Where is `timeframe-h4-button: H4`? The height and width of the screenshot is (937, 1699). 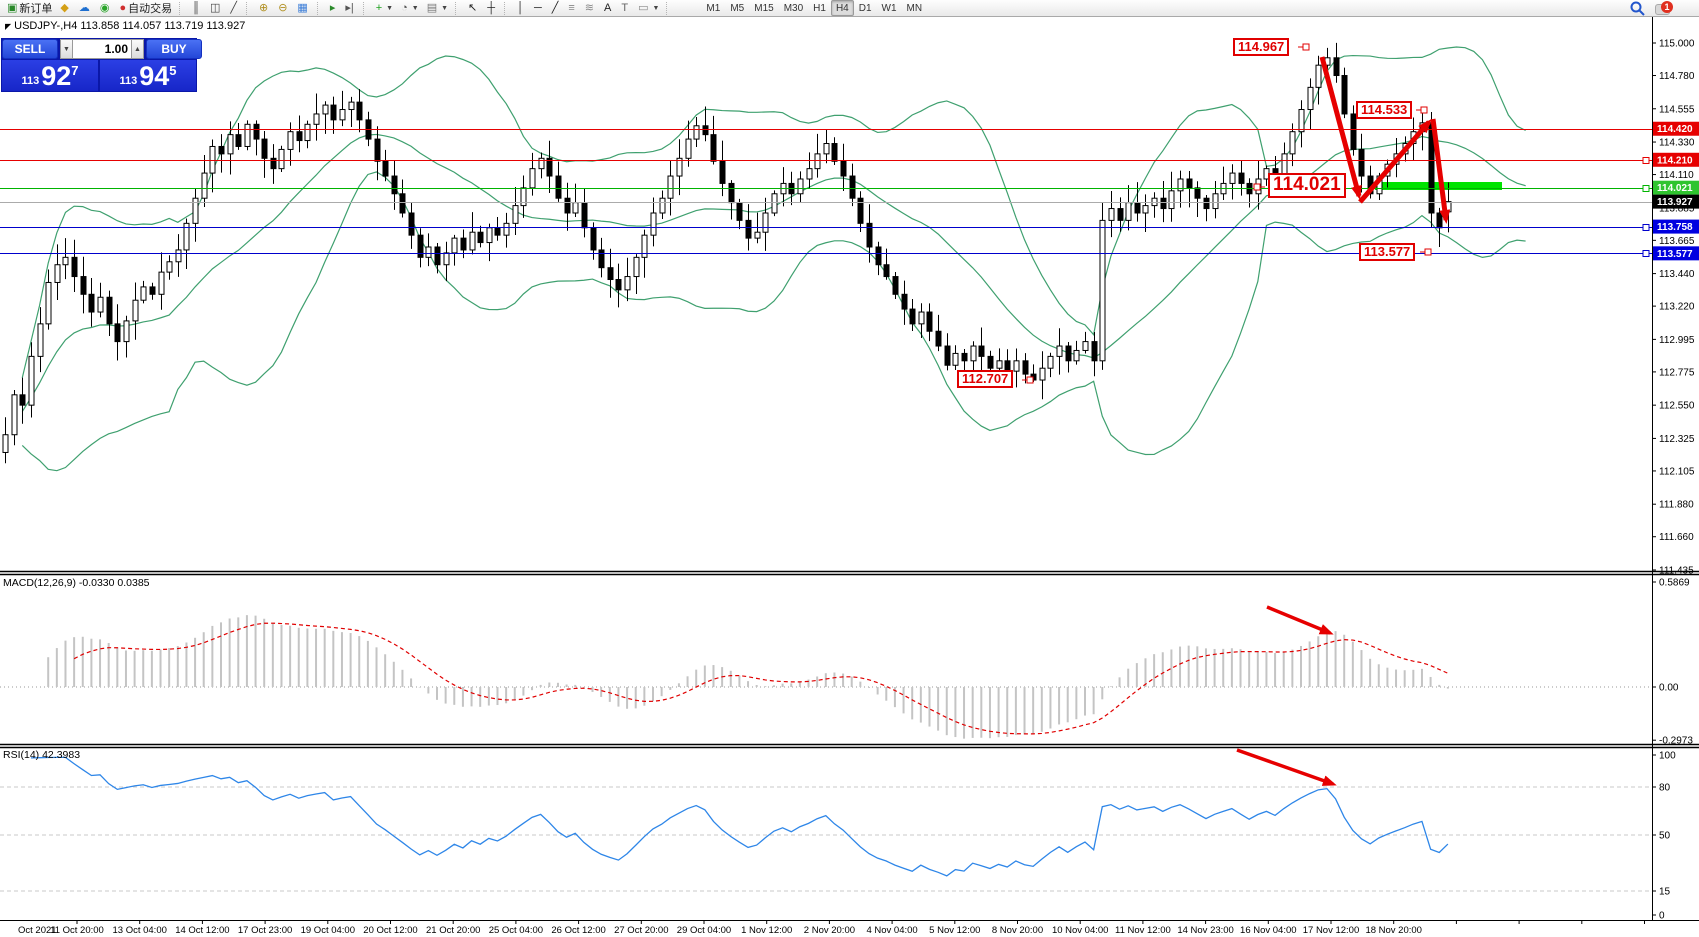
timeframe-h4-button: H4 is located at coordinates (842, 8).